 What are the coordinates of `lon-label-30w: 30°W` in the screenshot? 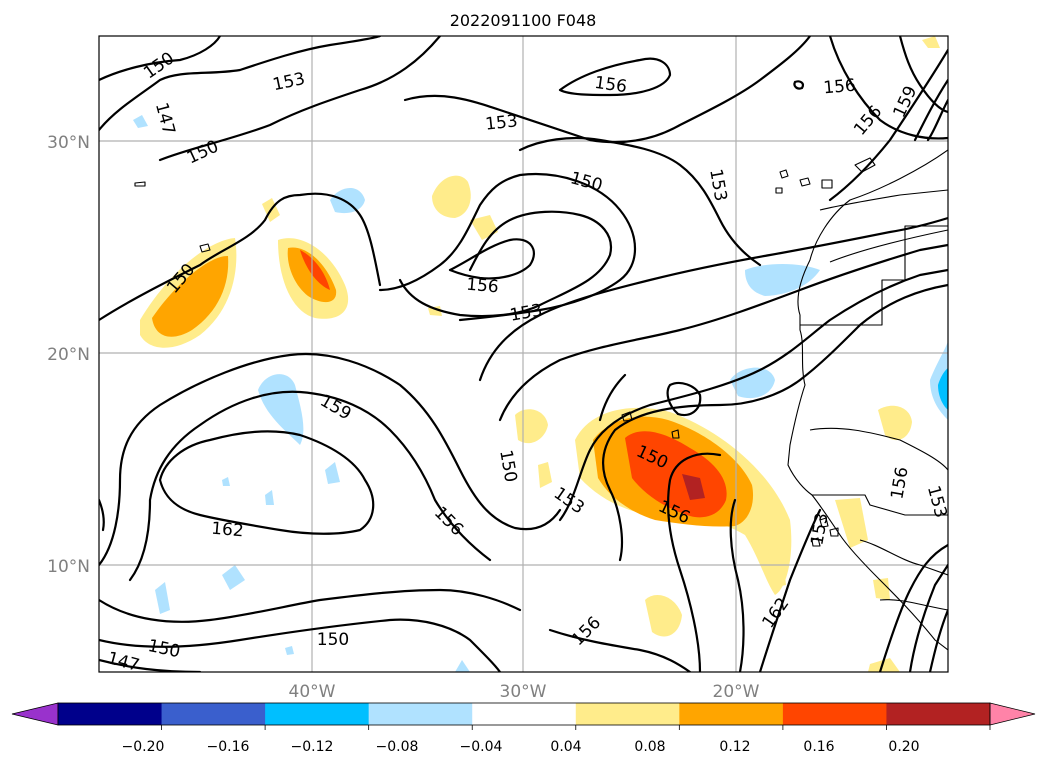 It's located at (523, 692).